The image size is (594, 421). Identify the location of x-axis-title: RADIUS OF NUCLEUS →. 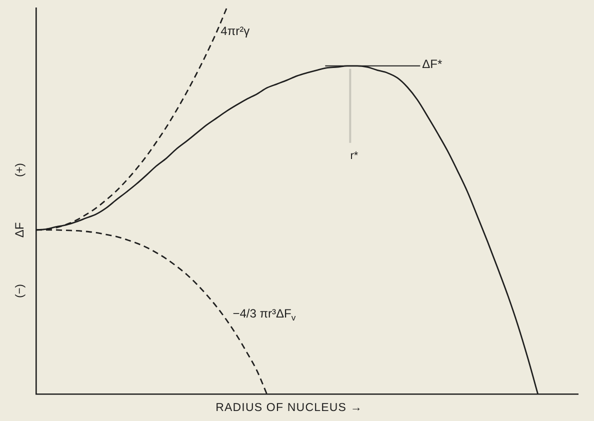
(289, 408).